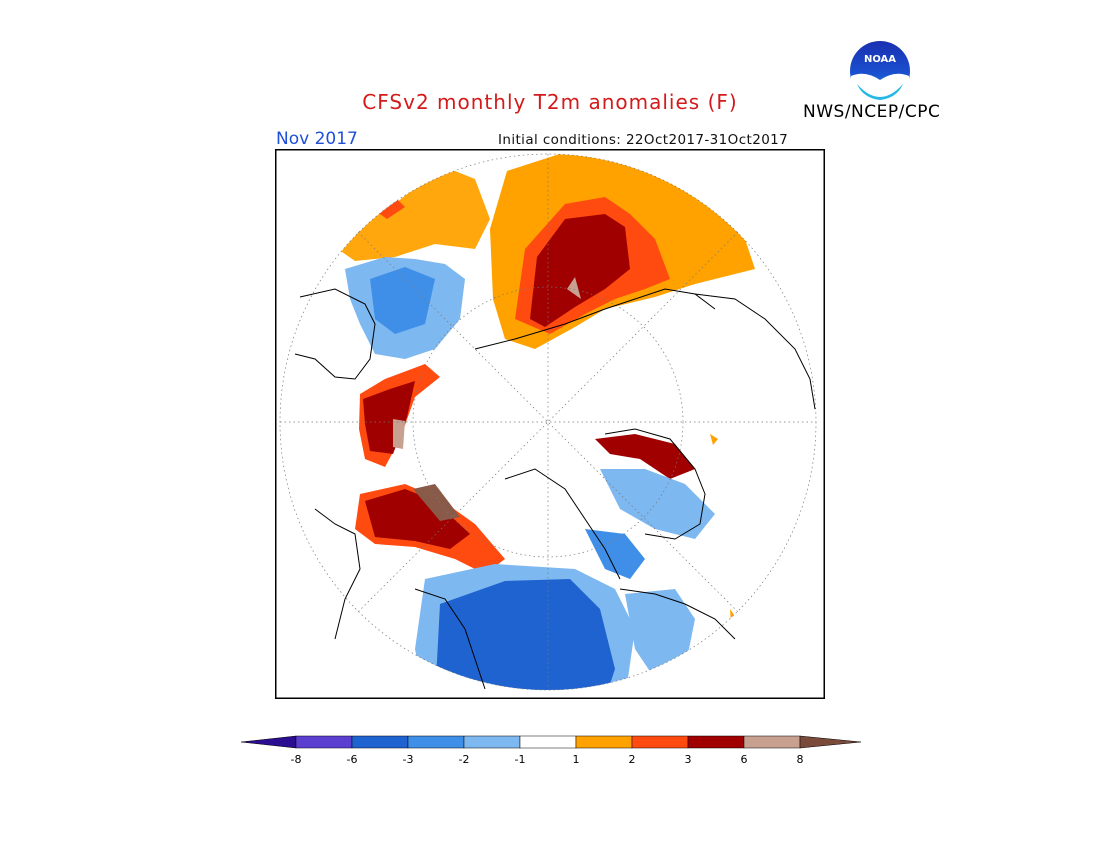 Image resolution: width=1100 pixels, height=850 pixels. I want to click on legend-label: -2, so click(464, 759).